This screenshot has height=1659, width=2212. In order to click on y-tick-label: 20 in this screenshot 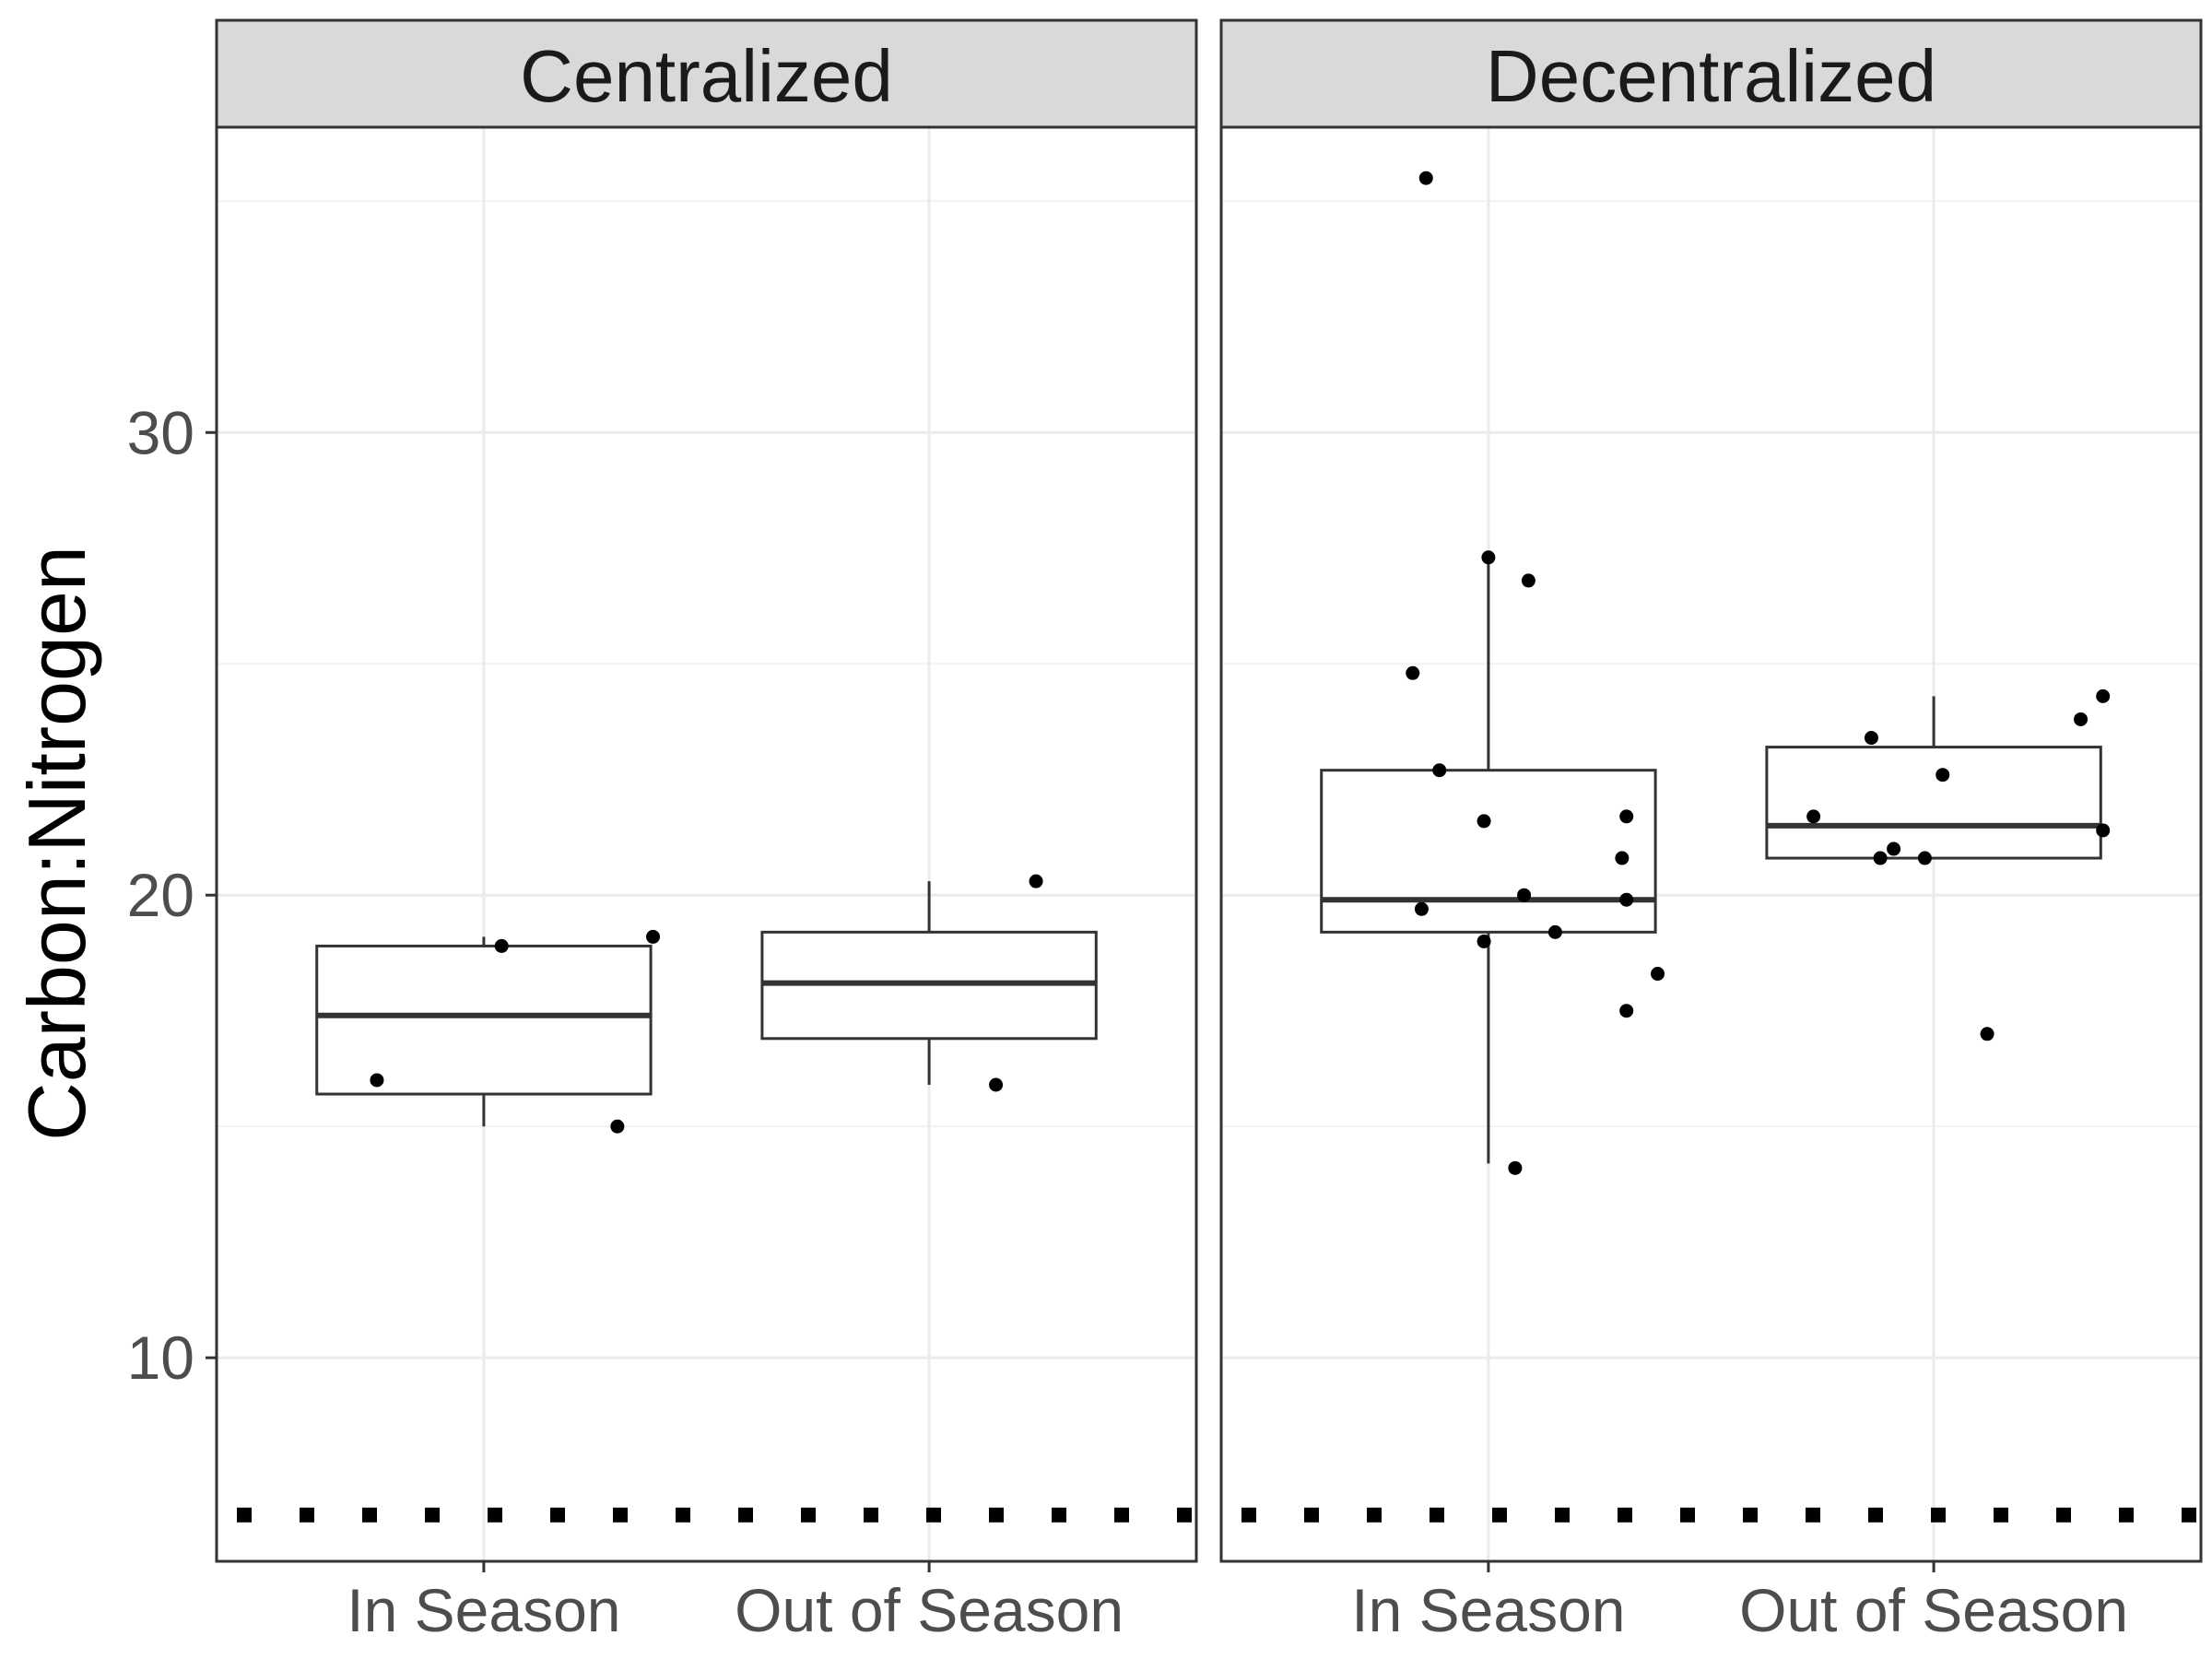, I will do `click(160, 895)`.